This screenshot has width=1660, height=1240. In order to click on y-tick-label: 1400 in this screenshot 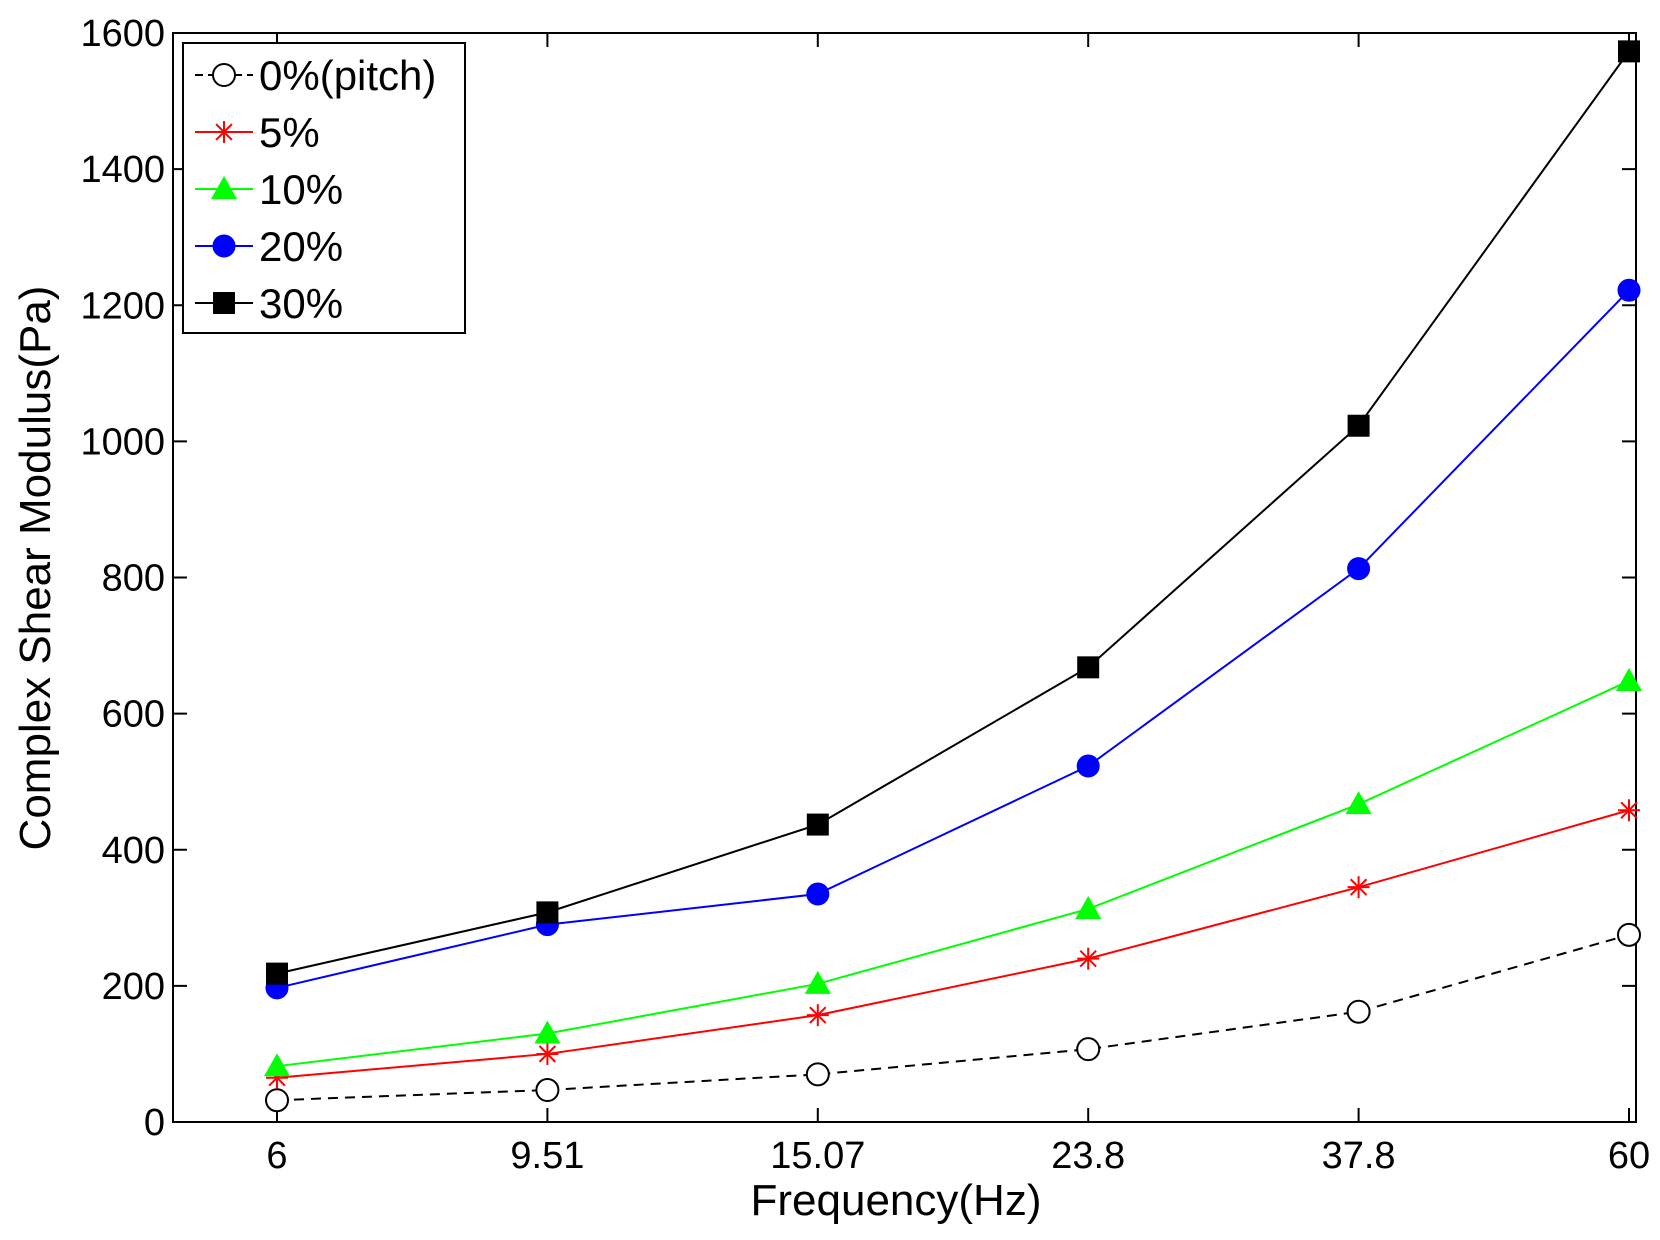, I will do `click(122, 170)`.